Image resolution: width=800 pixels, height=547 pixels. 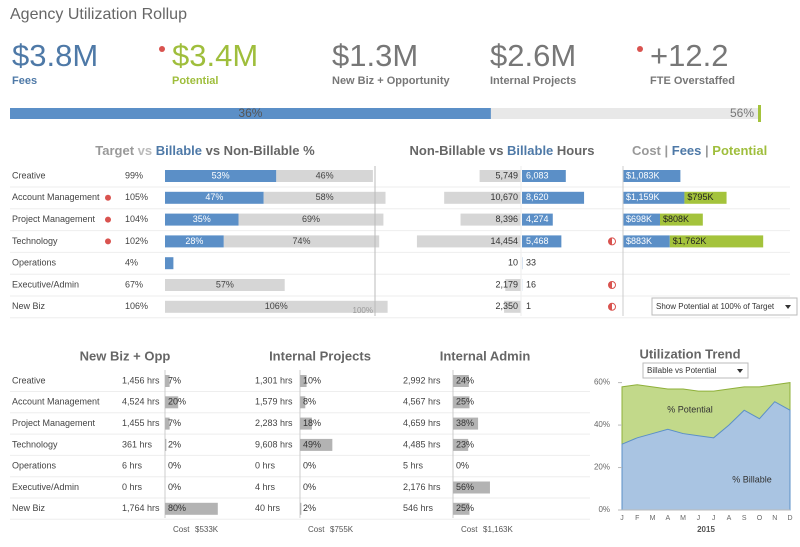 I want to click on target-label: 67%, so click(x=134, y=284).